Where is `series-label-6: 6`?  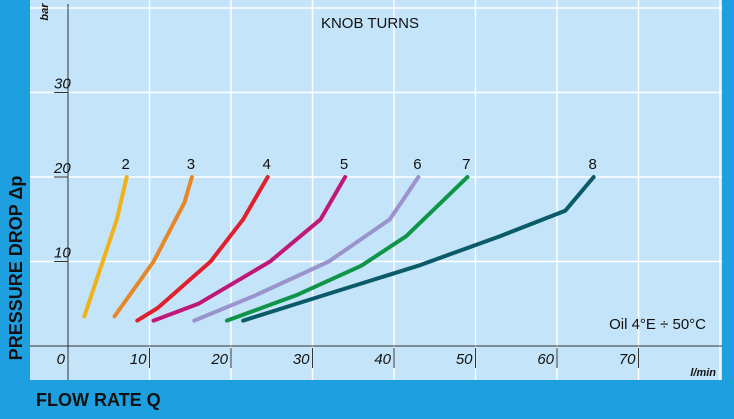 series-label-6: 6 is located at coordinates (417, 164).